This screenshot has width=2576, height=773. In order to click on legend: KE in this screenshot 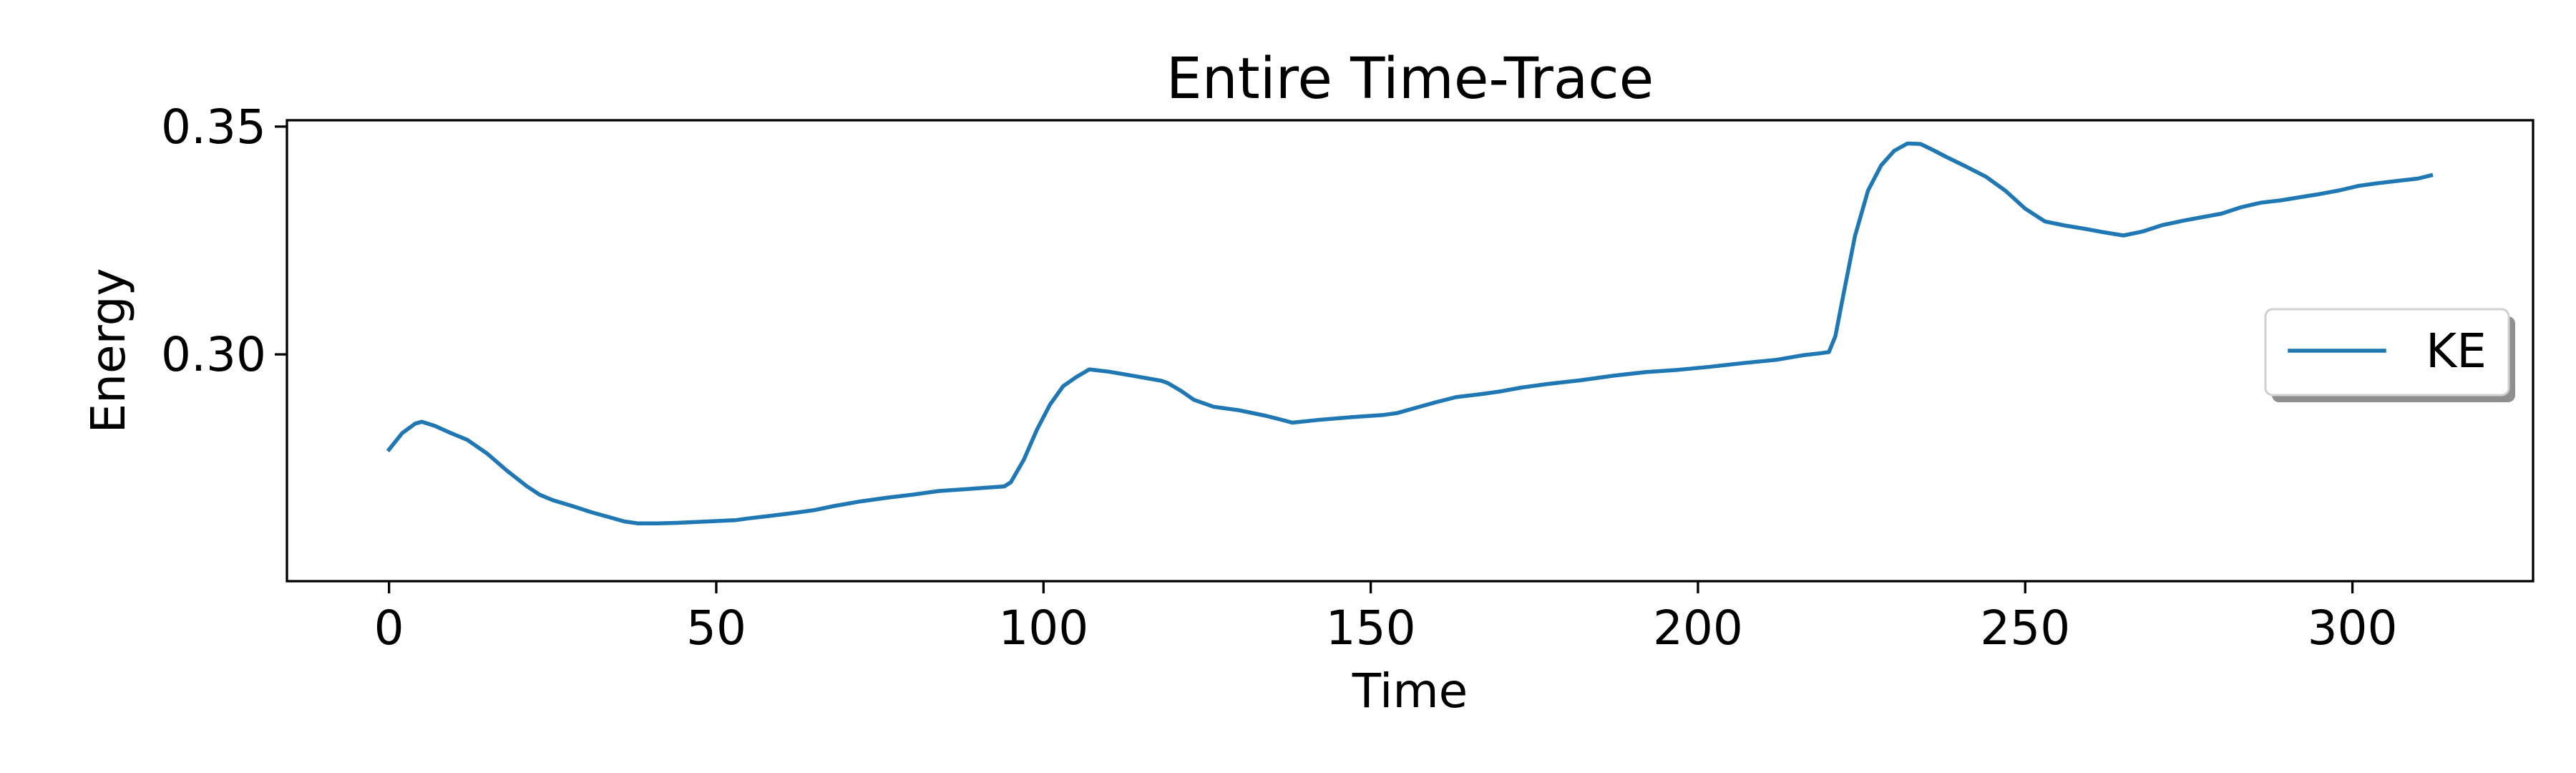, I will do `click(2389, 355)`.